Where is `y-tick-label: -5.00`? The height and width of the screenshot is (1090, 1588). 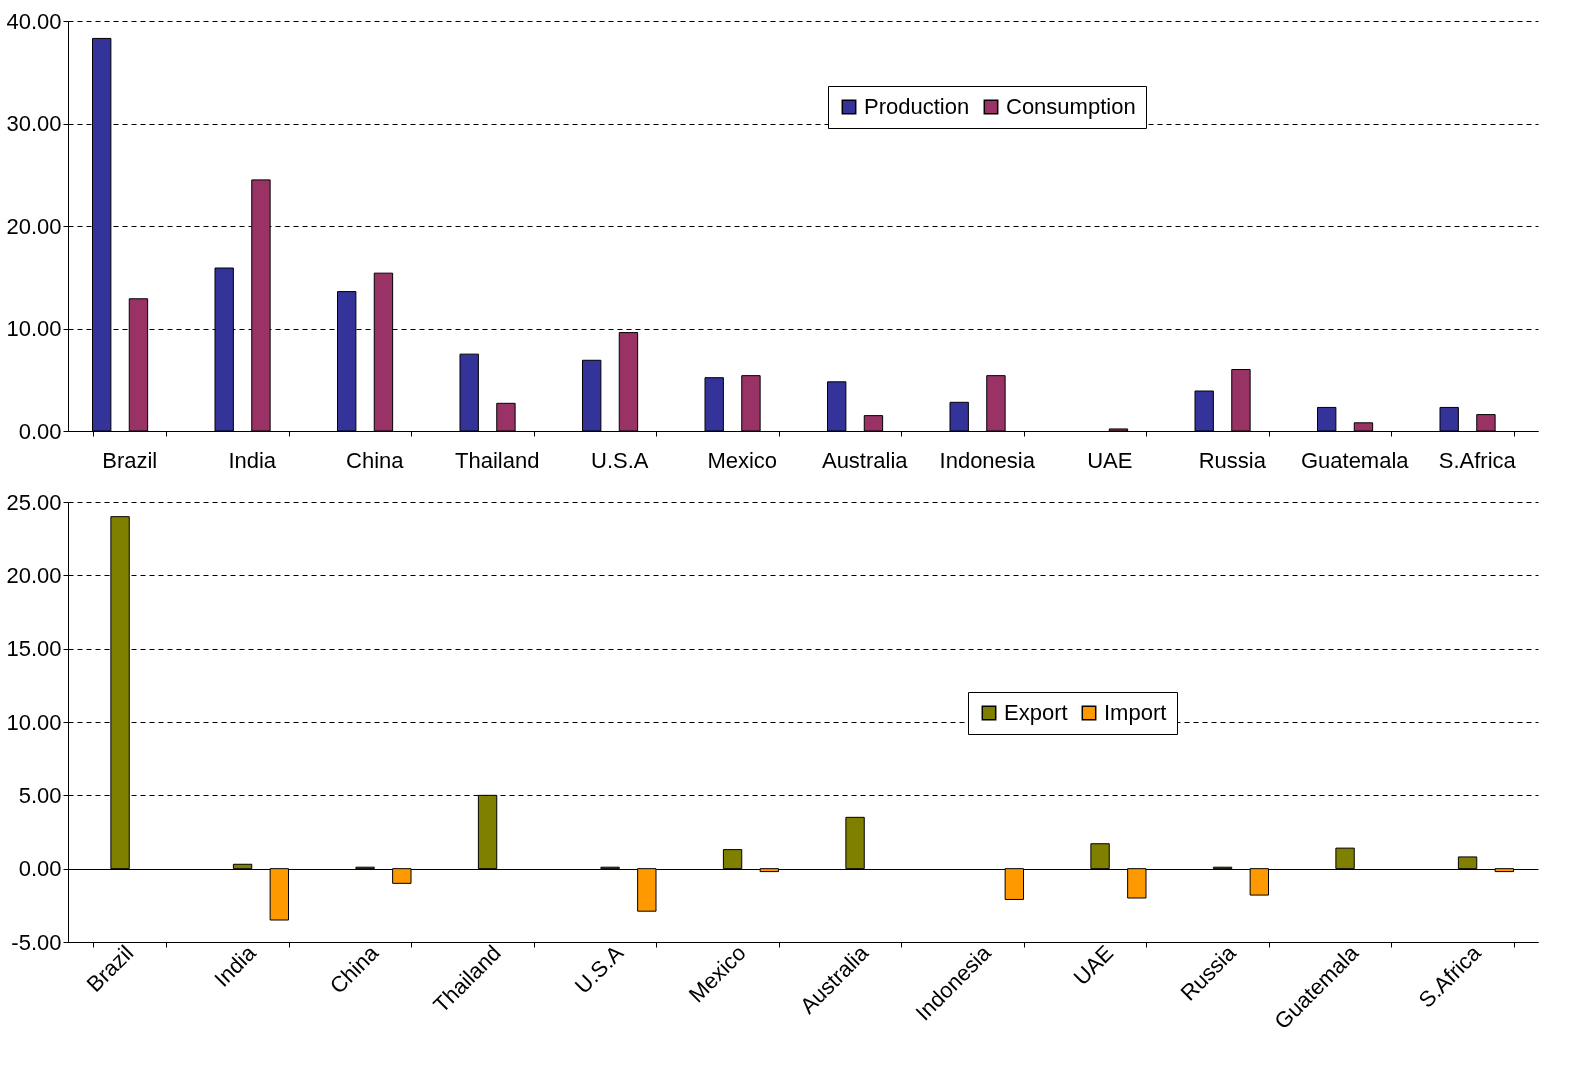 y-tick-label: -5.00 is located at coordinates (36, 942).